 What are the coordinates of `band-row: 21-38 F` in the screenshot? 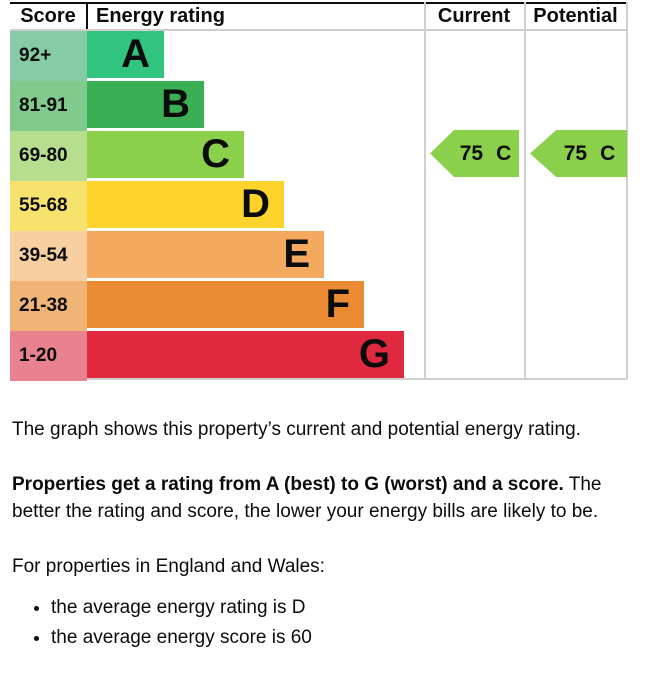 It's located at (318, 306).